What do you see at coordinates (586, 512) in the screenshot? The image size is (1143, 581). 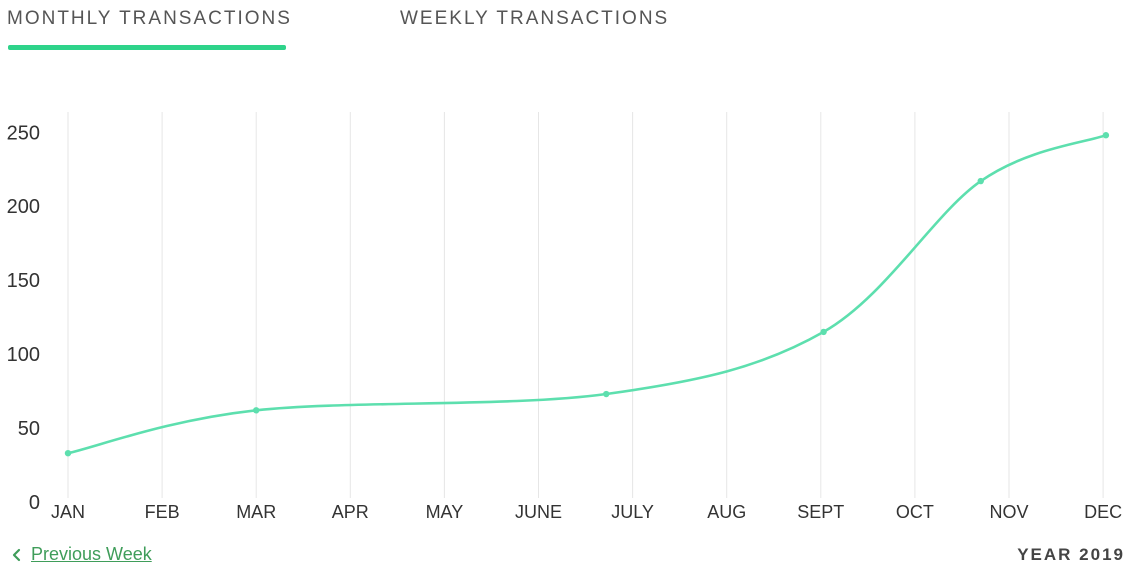 I see `x-axis-ticks: JAN FEB MAR APR MAY JUNE JULY AUG SEPT OCT NOV DEC` at bounding box center [586, 512].